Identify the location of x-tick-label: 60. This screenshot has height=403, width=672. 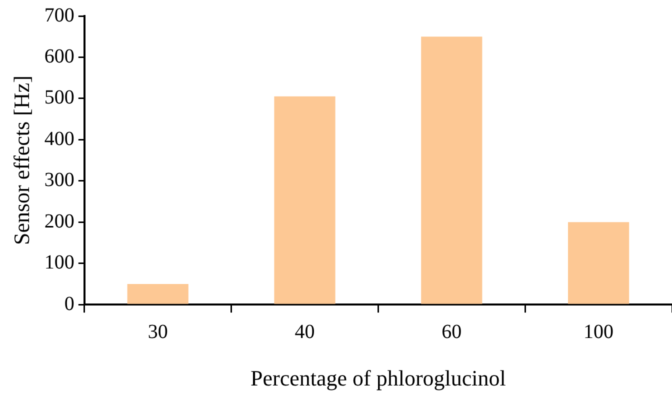
(452, 331).